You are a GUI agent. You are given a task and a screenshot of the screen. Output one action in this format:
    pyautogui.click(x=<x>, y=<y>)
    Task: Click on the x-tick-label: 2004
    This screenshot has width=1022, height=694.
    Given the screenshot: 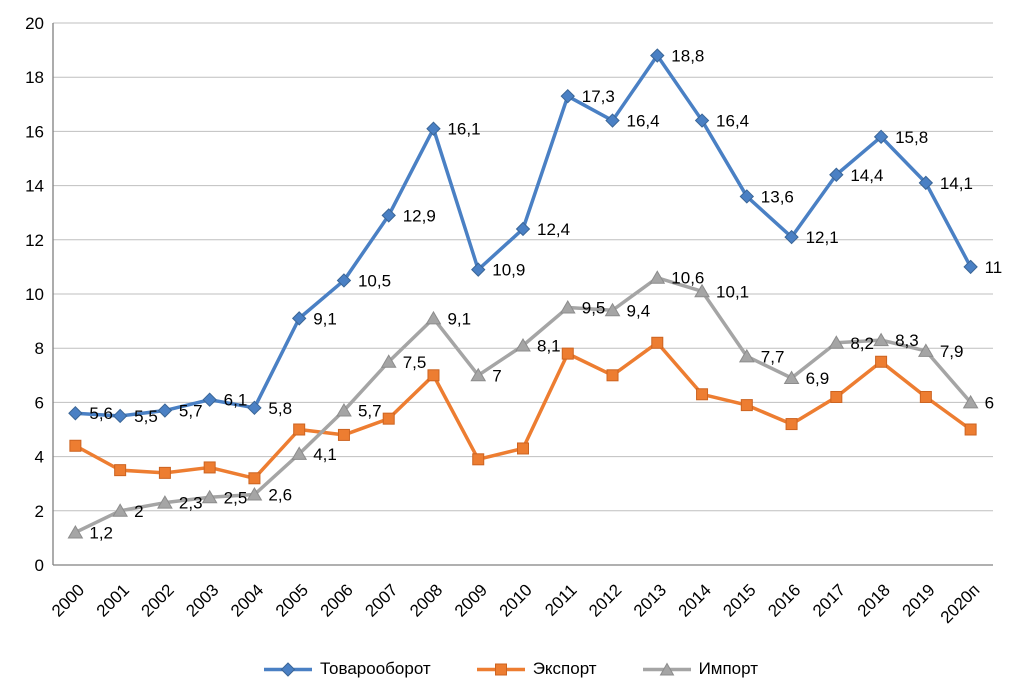 What is the action you would take?
    pyautogui.click(x=247, y=600)
    